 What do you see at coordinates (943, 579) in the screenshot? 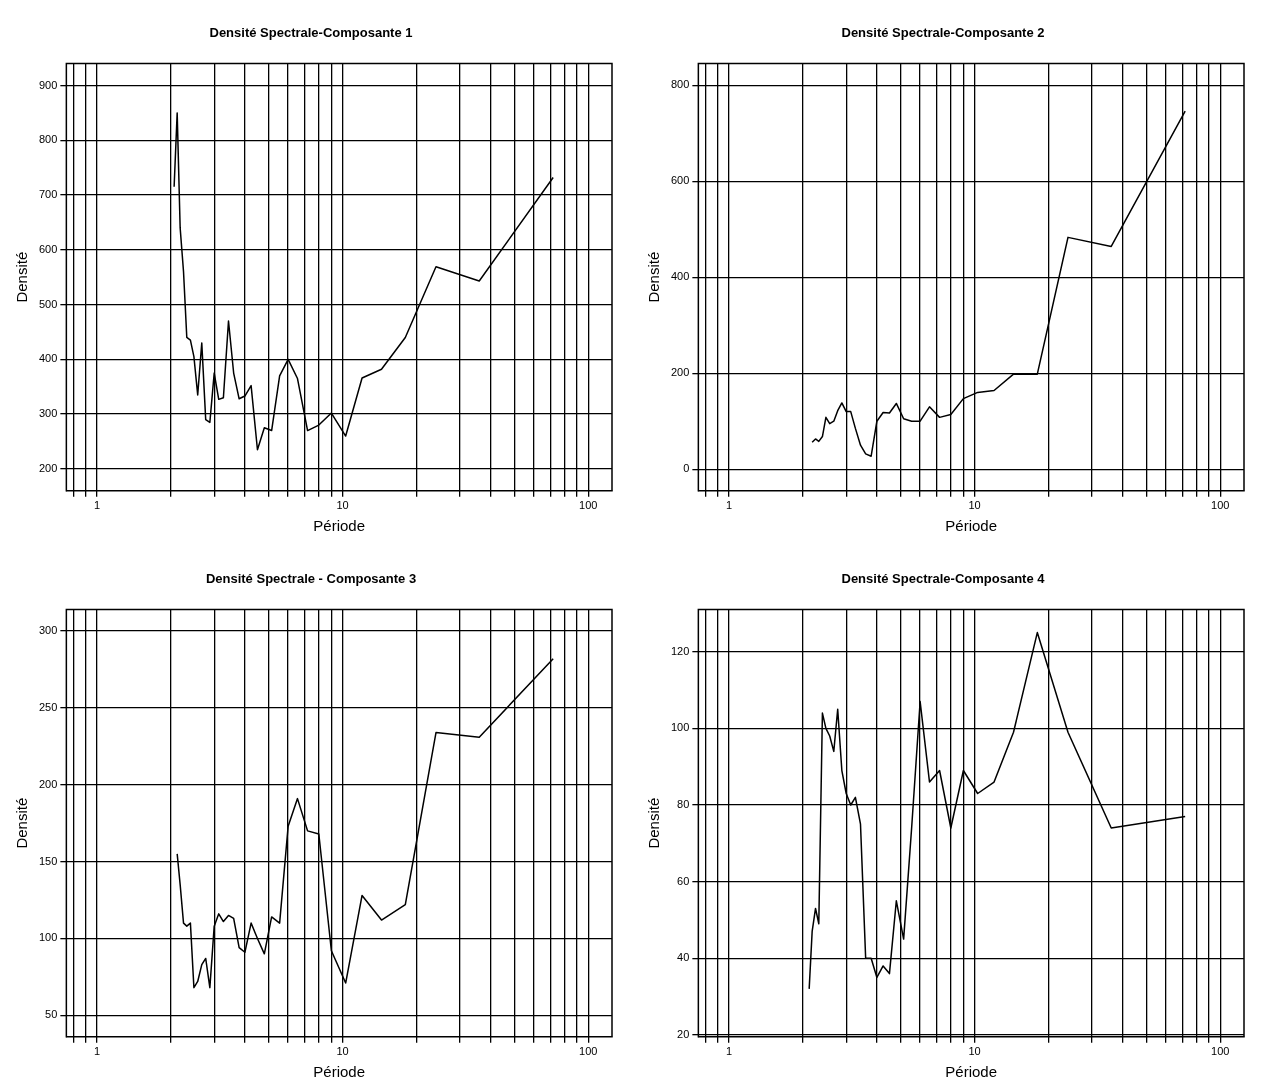
I see `chart-title: Densité Spectrale-Composante 4` at bounding box center [943, 579].